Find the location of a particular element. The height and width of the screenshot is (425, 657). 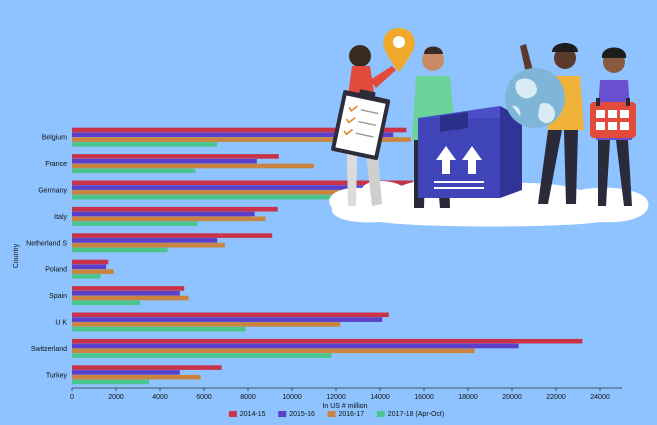

x-tick-label: 8000 is located at coordinates (248, 397).